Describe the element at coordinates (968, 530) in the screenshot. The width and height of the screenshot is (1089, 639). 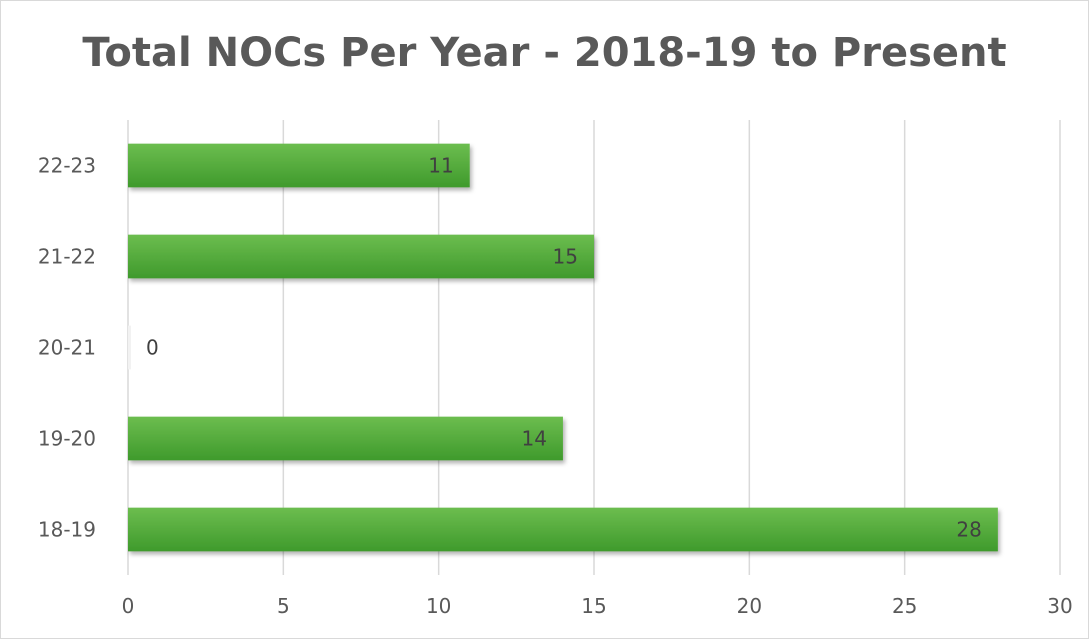
I see `data-label-18-19: 28` at that location.